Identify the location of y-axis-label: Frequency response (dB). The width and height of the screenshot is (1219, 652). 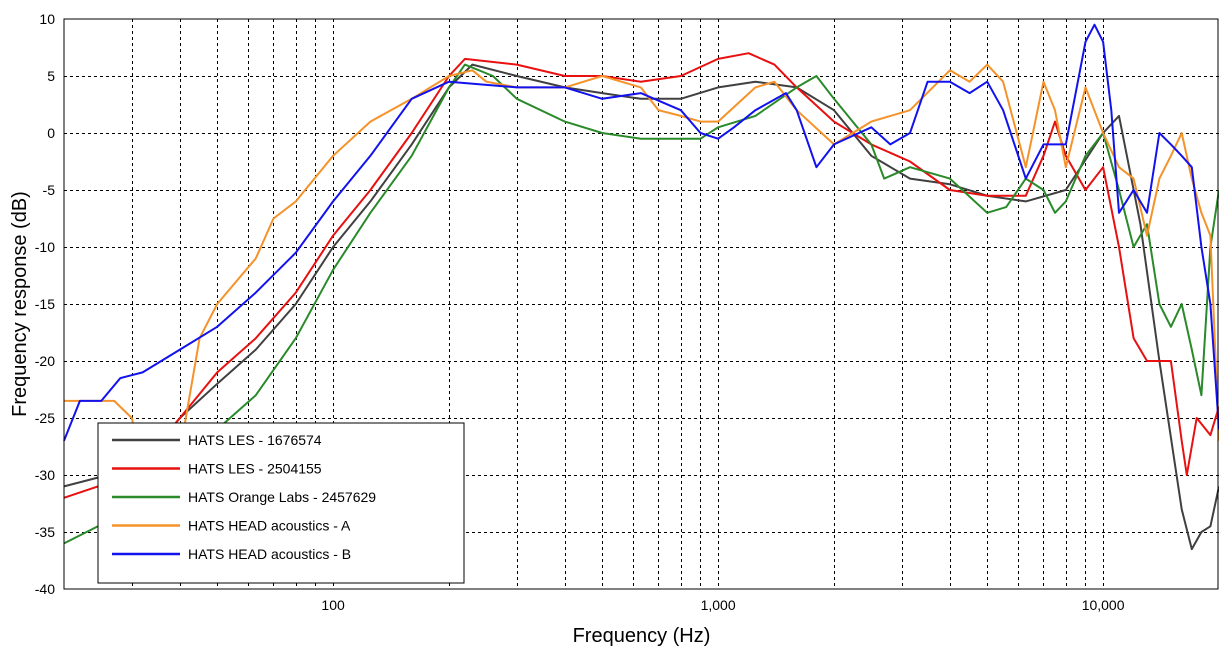
(20, 304).